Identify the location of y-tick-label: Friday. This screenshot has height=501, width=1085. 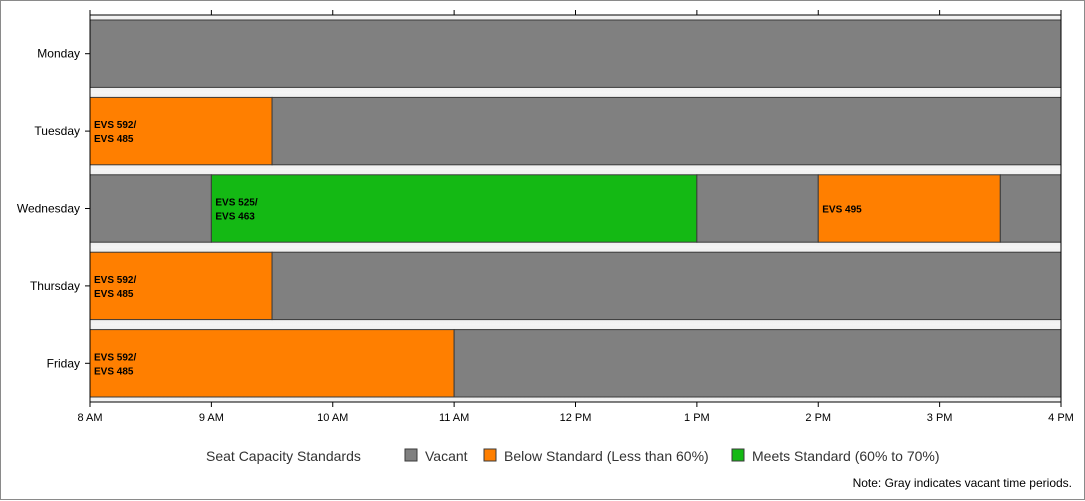
(63, 363).